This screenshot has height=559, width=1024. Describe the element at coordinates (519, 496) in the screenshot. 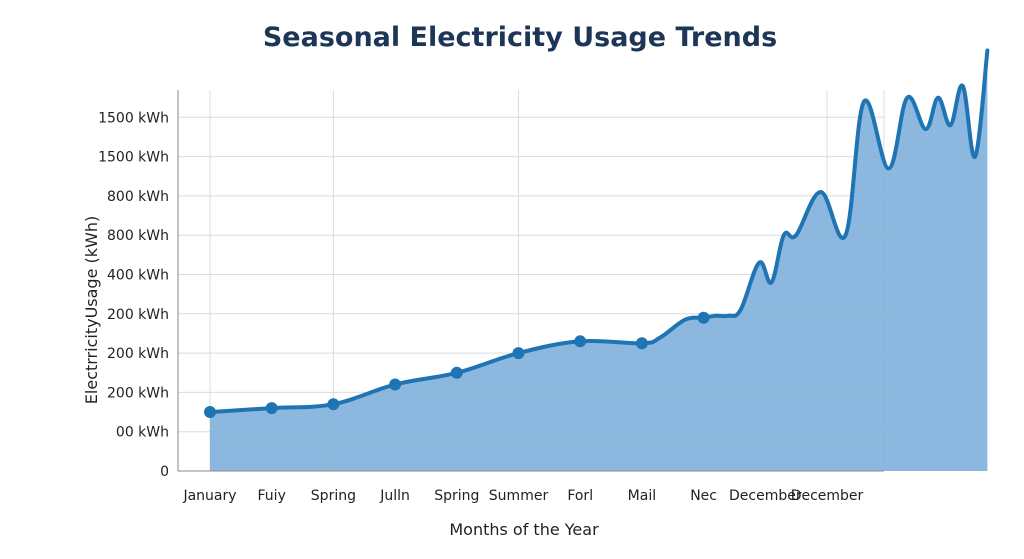

I see `x-tick-label: Summer` at that location.